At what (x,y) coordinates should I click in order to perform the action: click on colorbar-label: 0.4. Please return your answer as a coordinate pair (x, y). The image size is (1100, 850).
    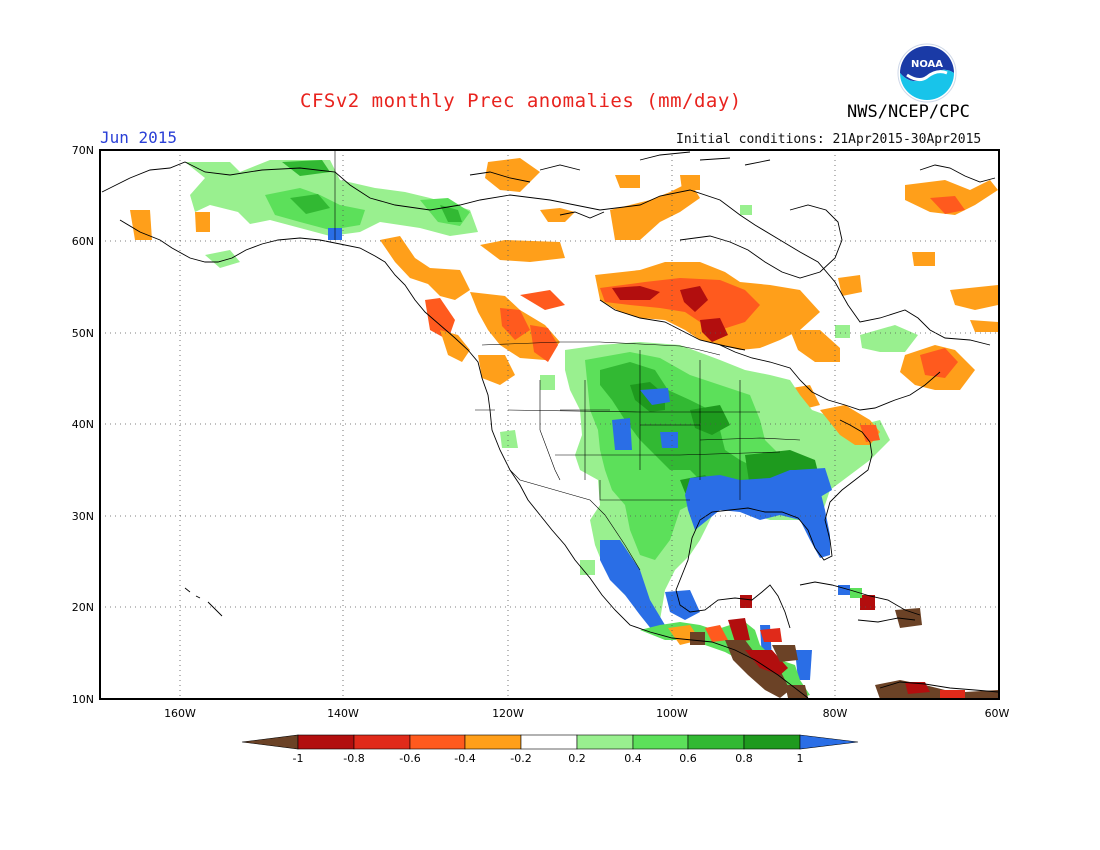
    Looking at the image, I should click on (633, 758).